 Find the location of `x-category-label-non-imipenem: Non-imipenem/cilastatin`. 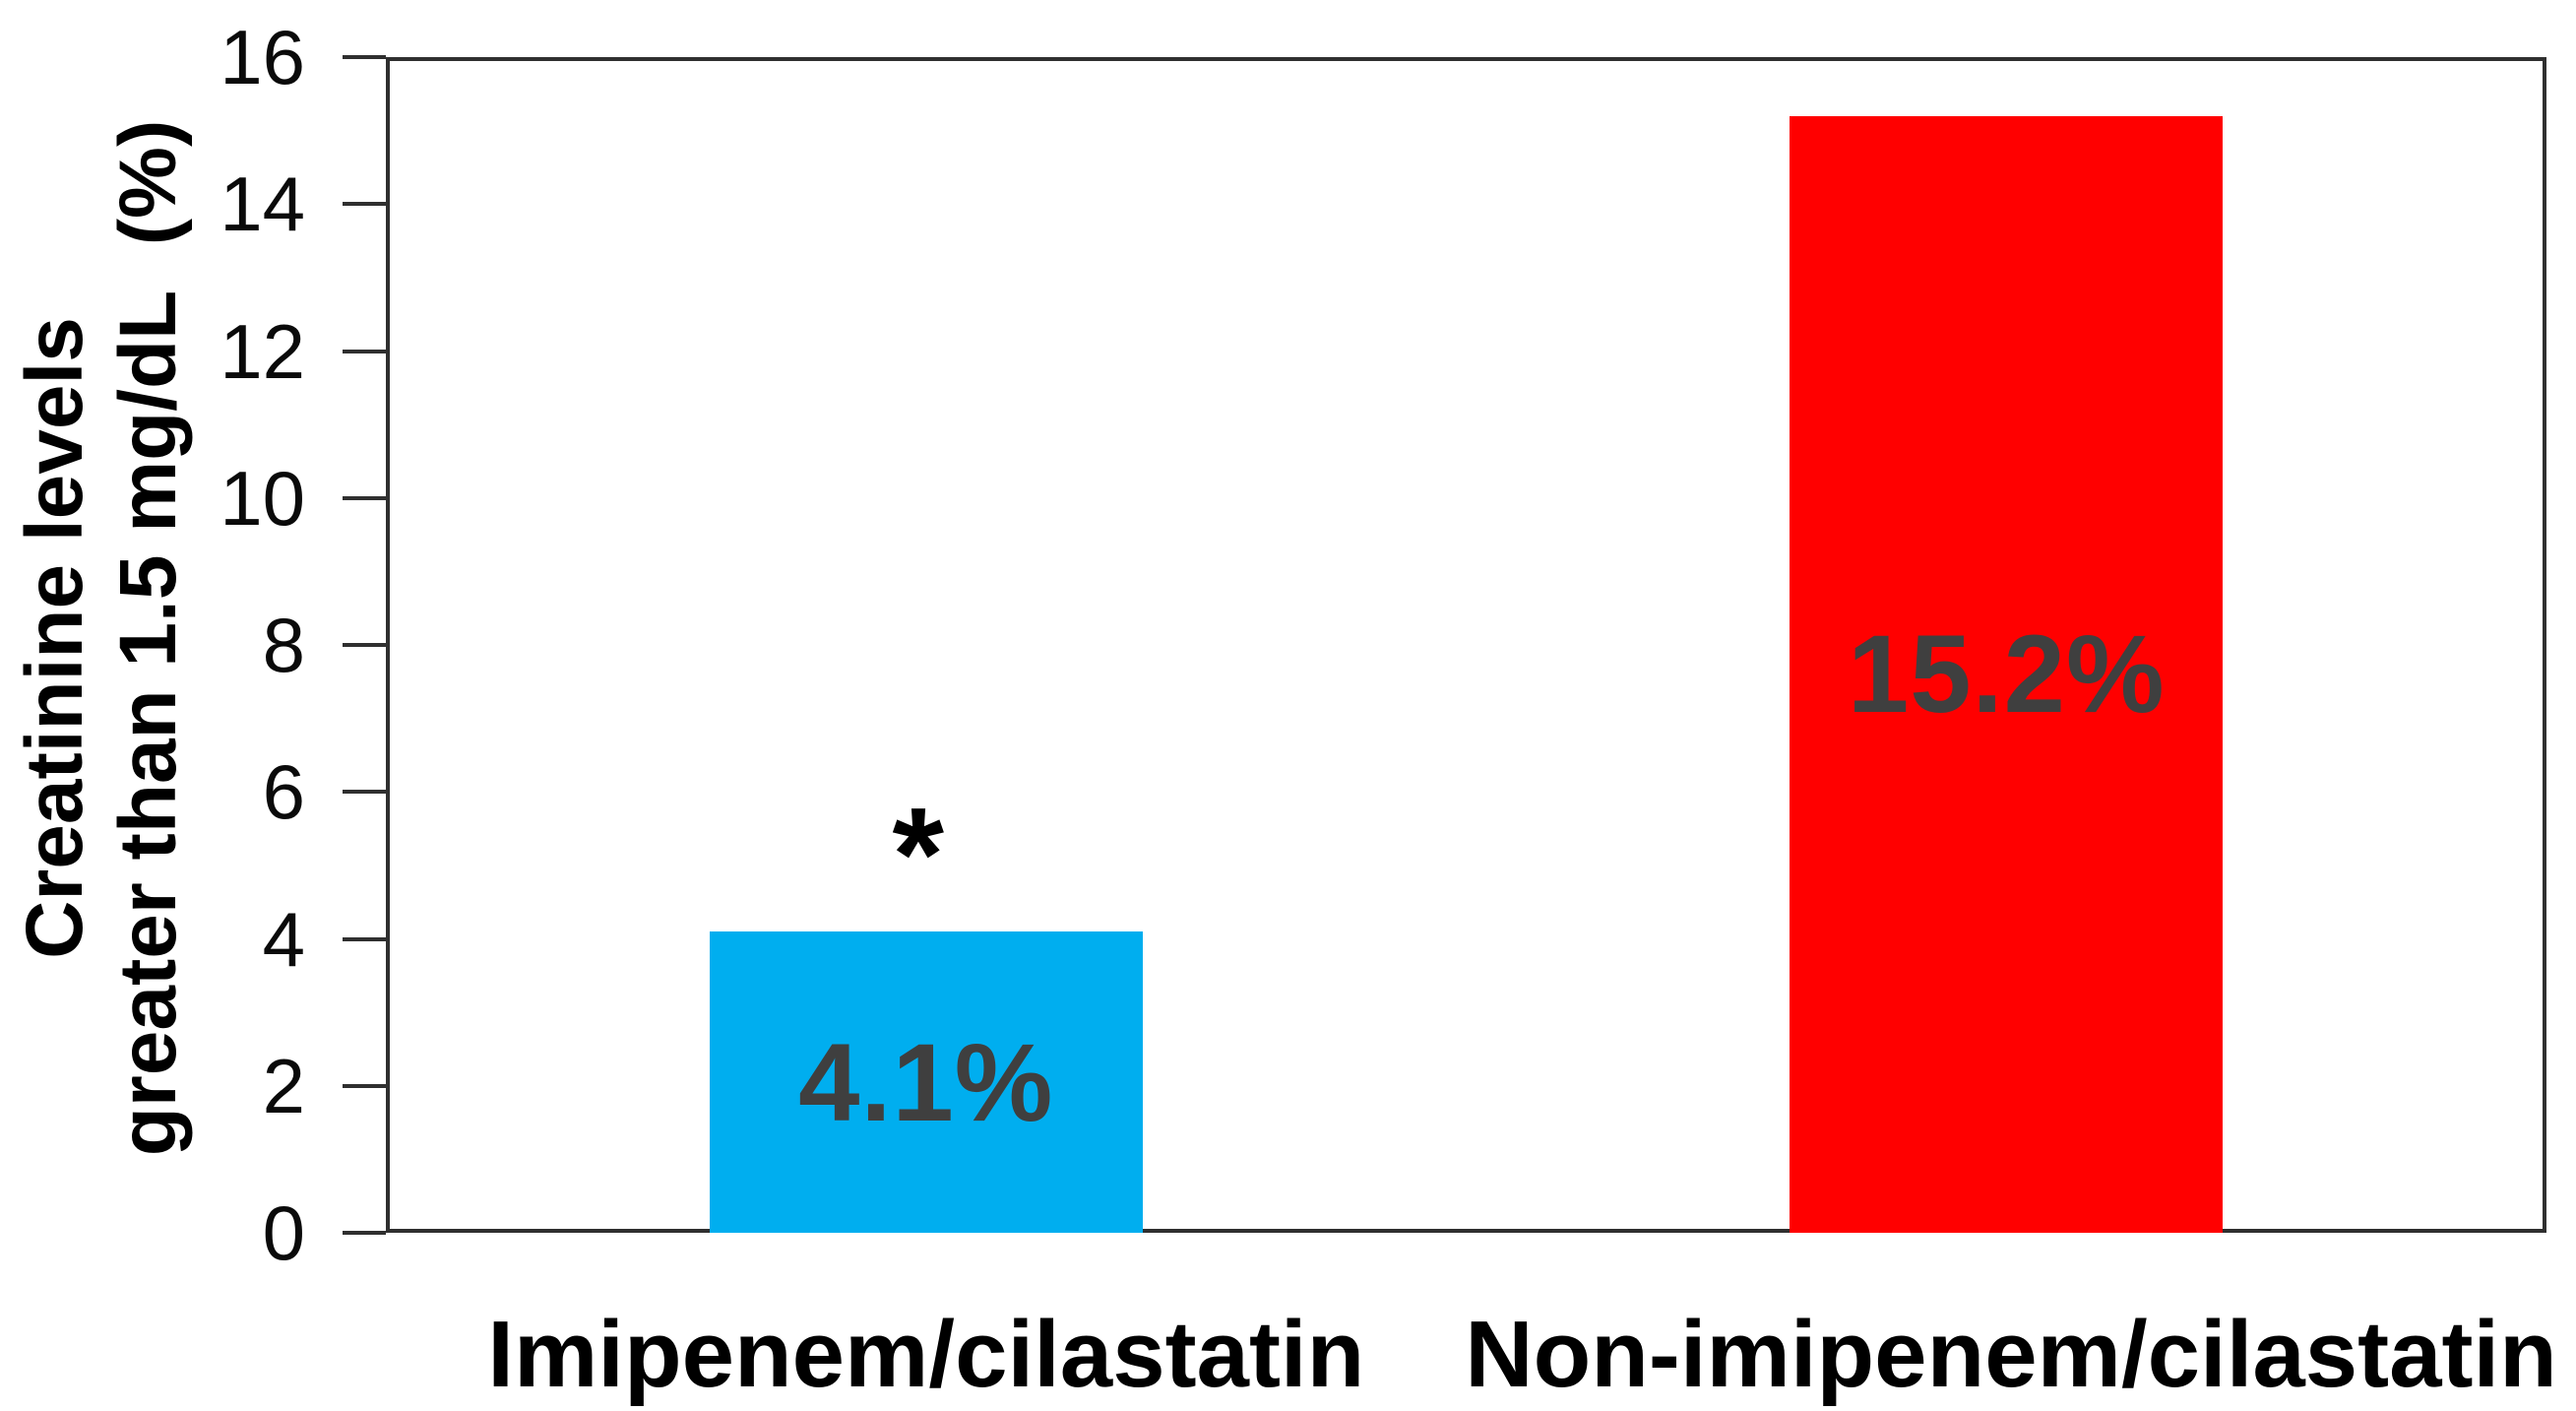

x-category-label-non-imipenem: Non-imipenem/cilastatin is located at coordinates (2011, 1355).